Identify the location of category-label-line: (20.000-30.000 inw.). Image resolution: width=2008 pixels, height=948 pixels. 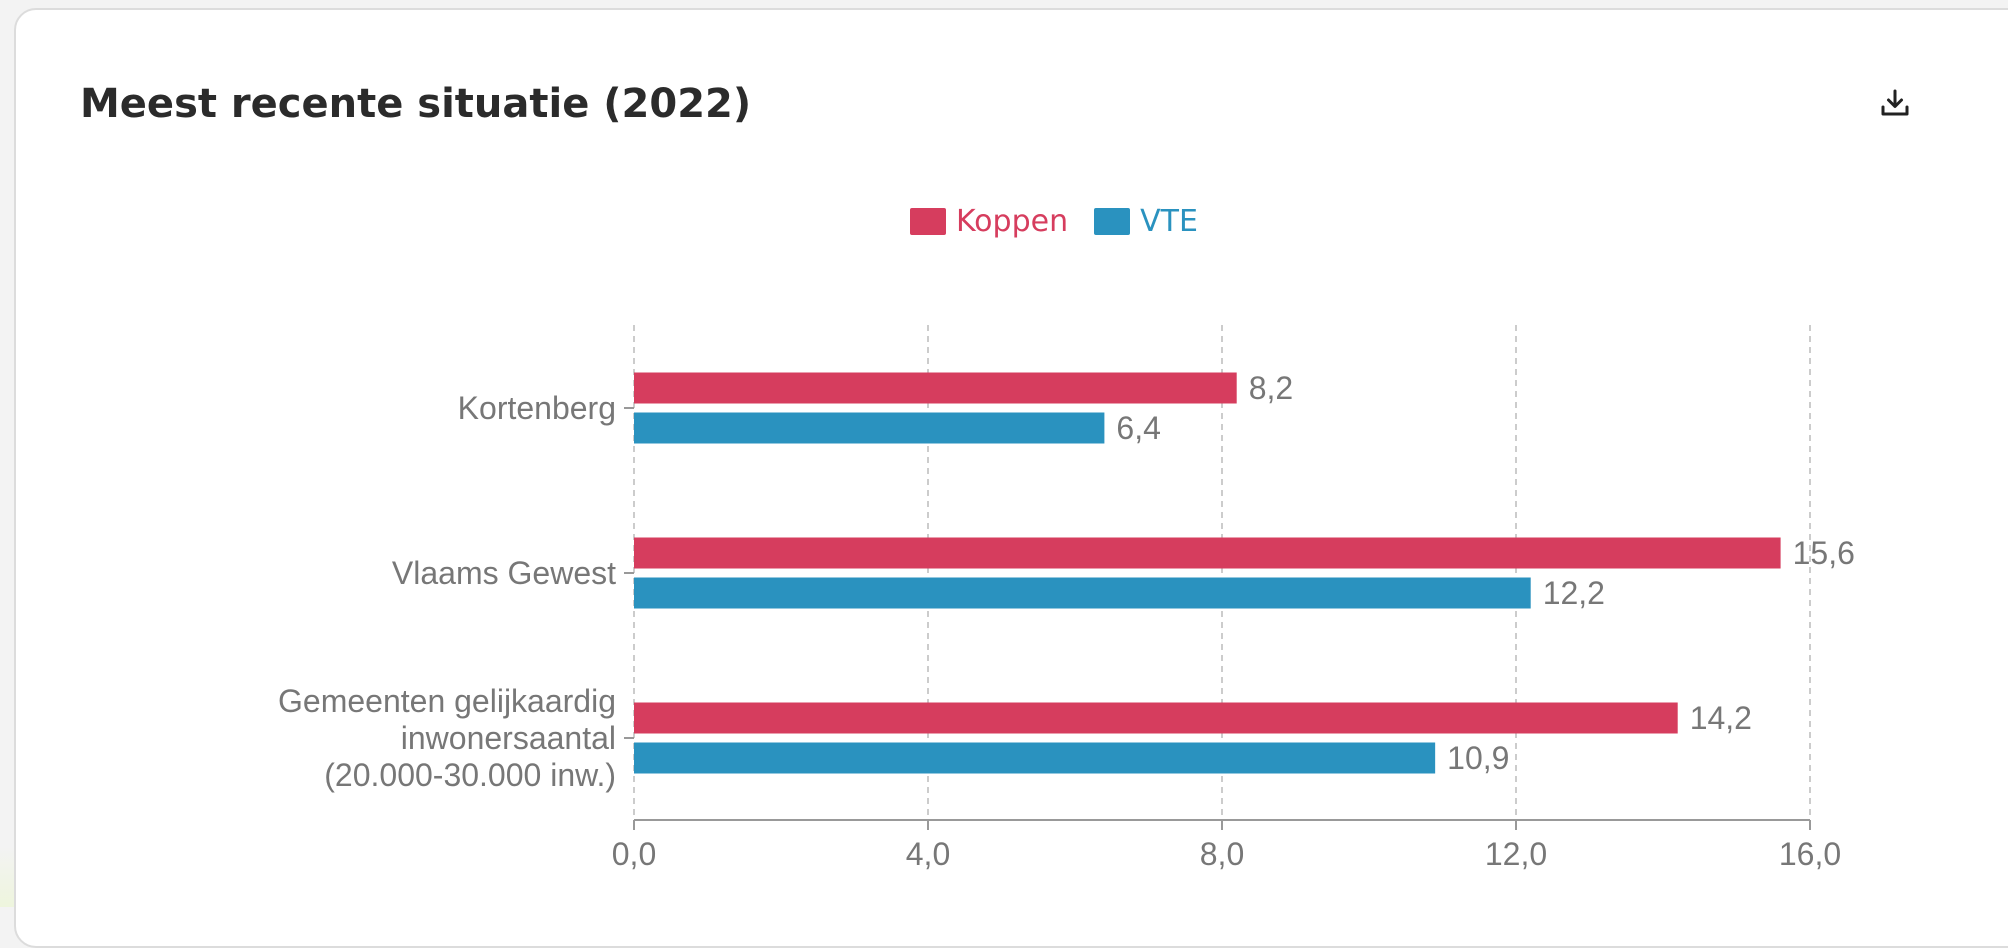
(470, 775).